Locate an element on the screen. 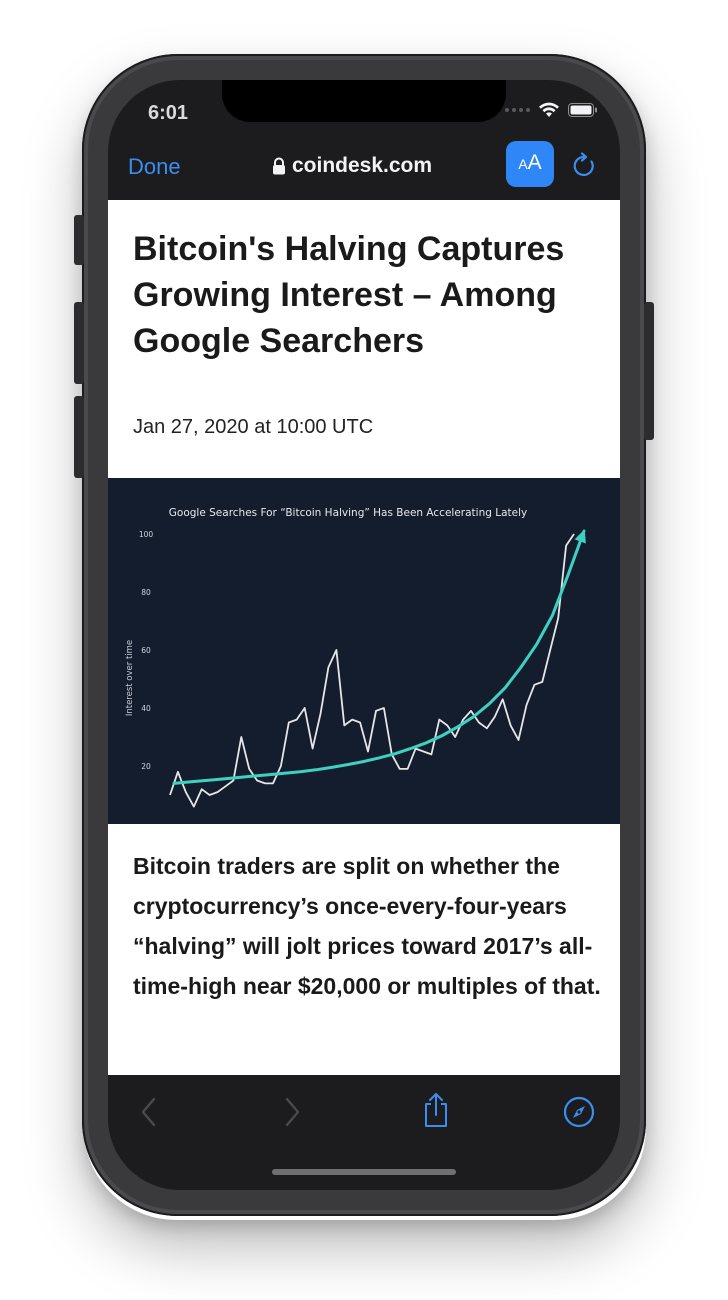  home-indicator is located at coordinates (364, 1172).